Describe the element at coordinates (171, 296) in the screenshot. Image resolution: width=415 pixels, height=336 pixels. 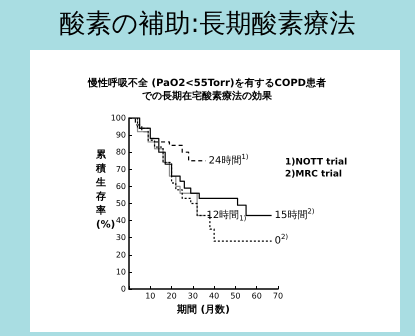
I see `x-tick-label: 20` at that location.